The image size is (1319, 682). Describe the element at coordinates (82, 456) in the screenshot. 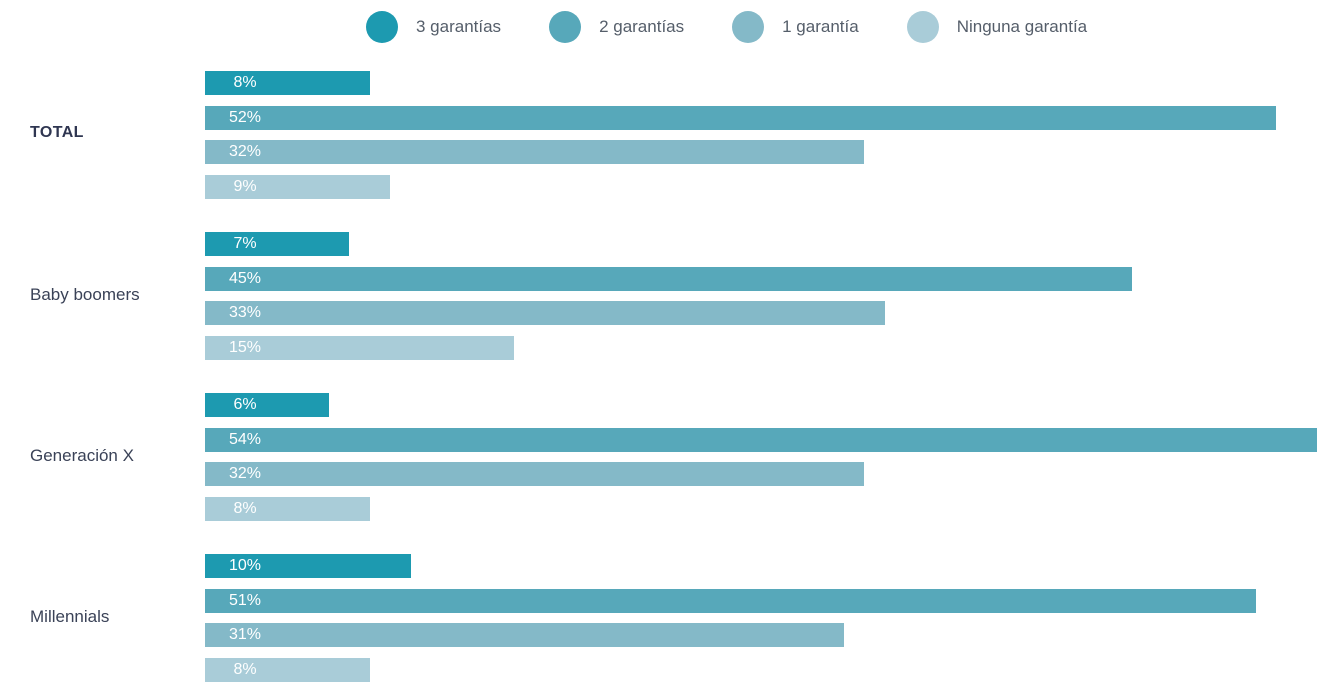

I see `category-label: Generación X` at that location.